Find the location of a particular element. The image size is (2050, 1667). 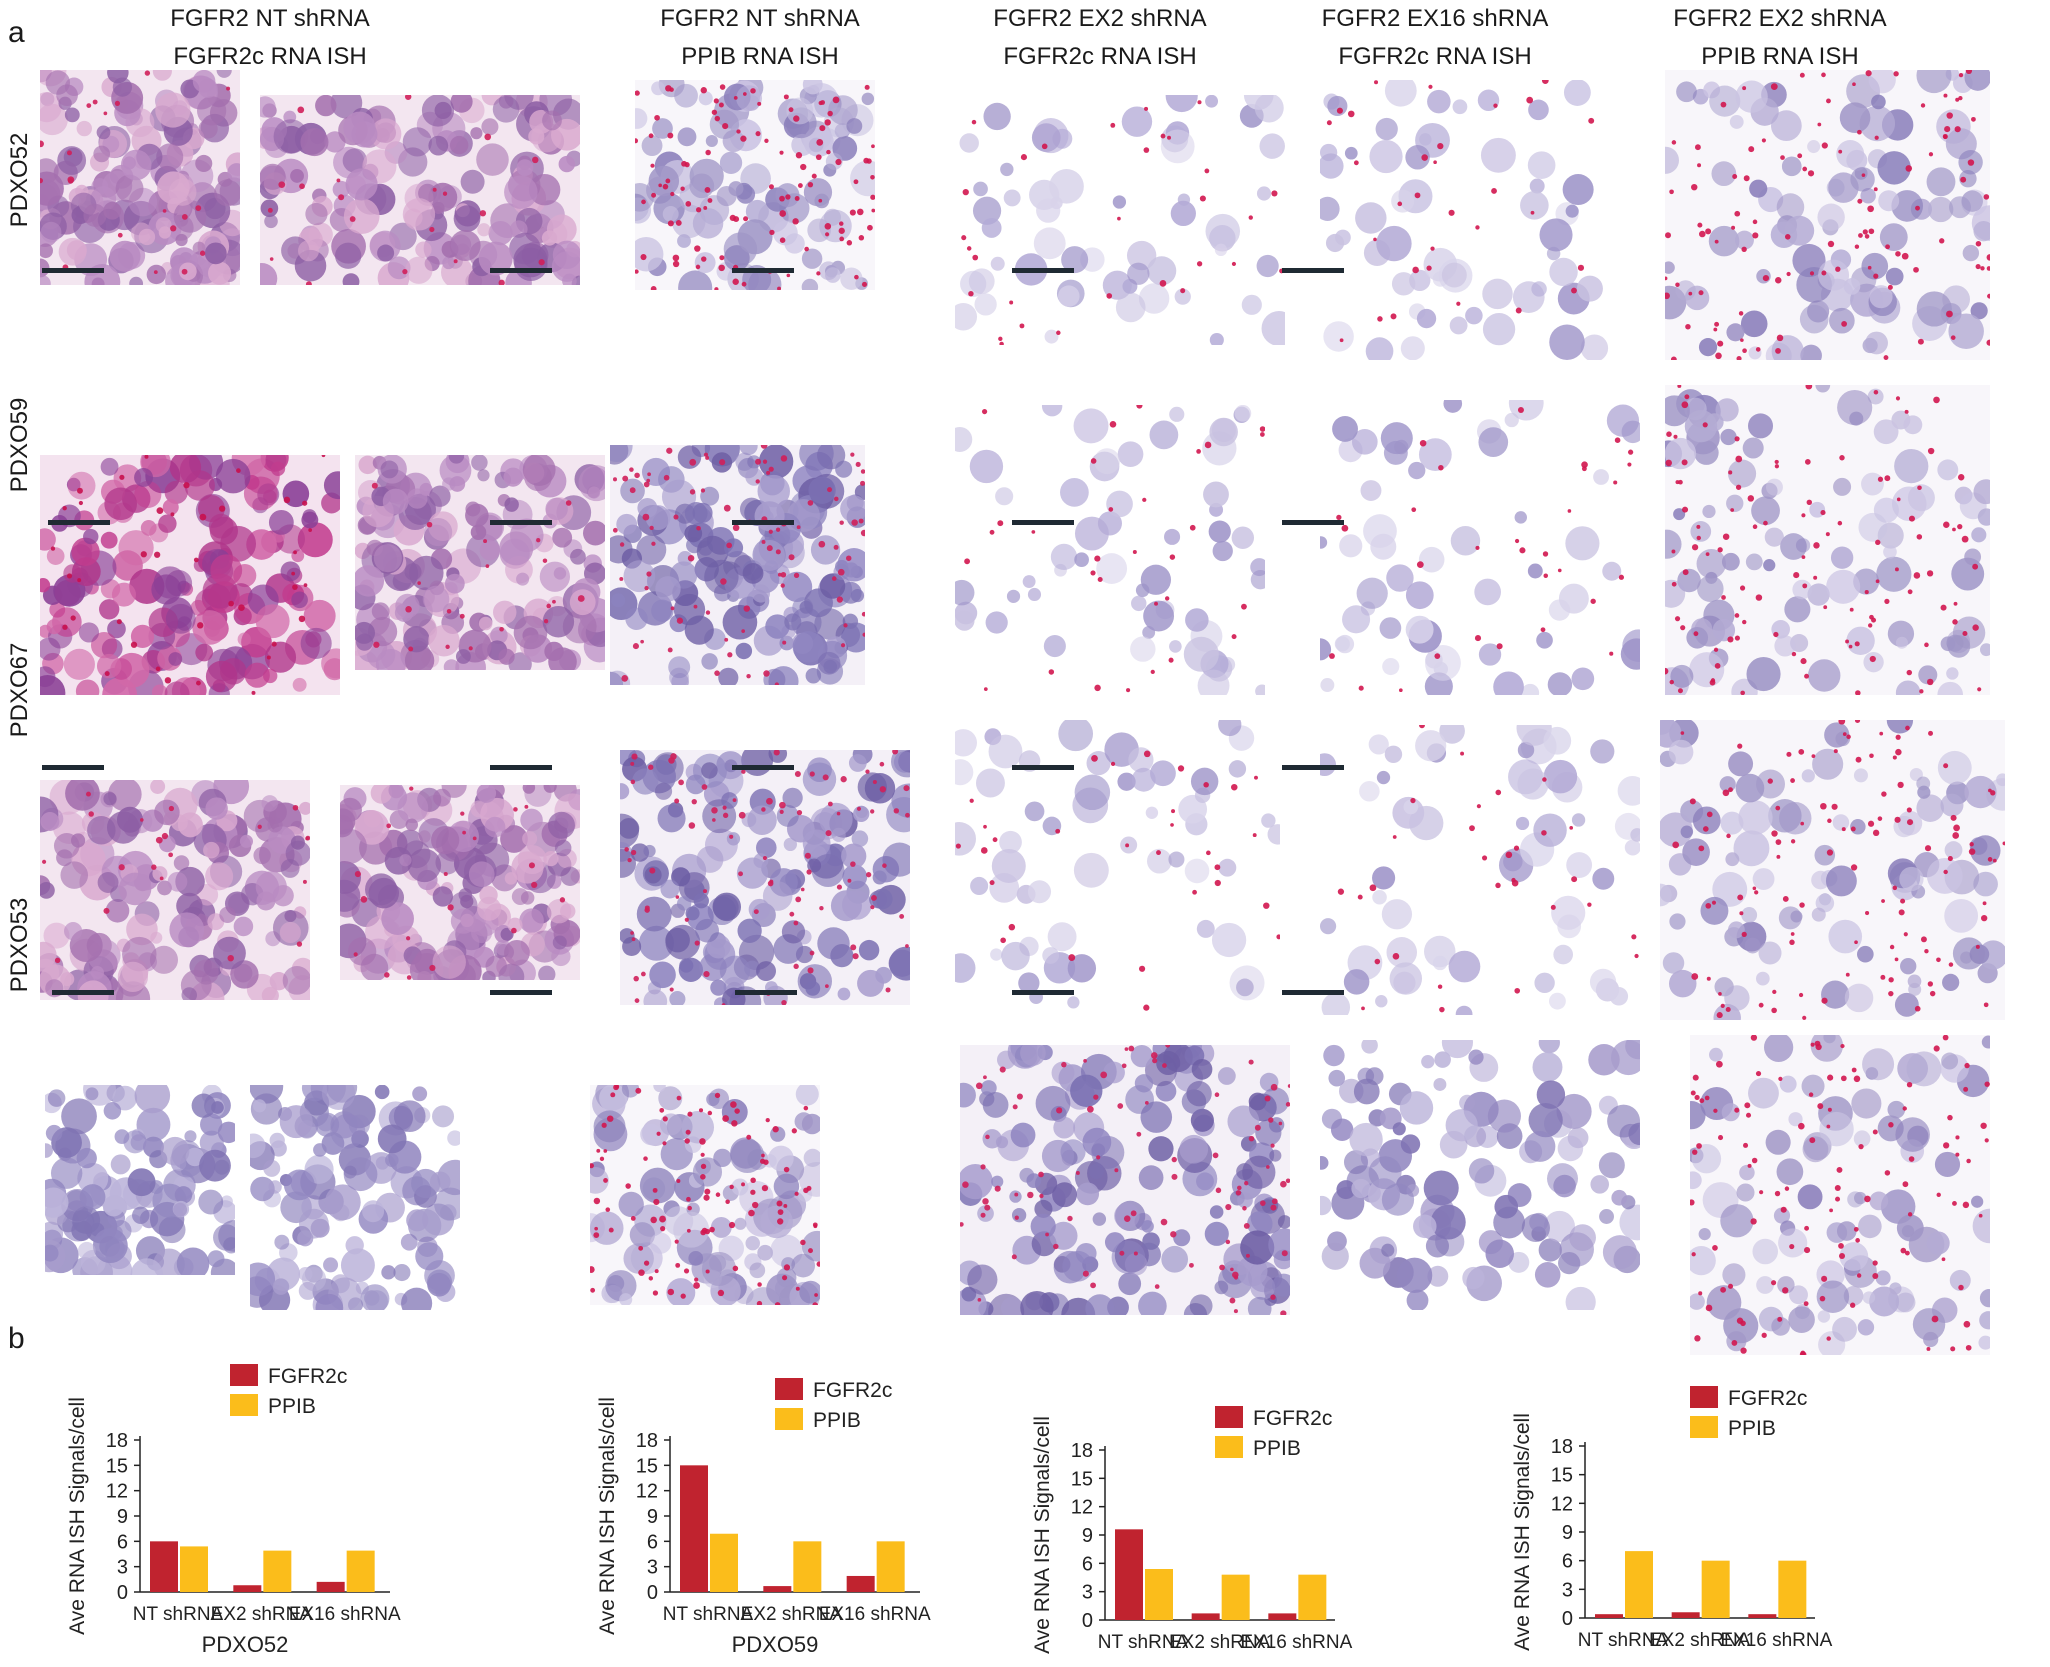

row-label-pdxo67: PDXO67 is located at coordinates (19, 690).